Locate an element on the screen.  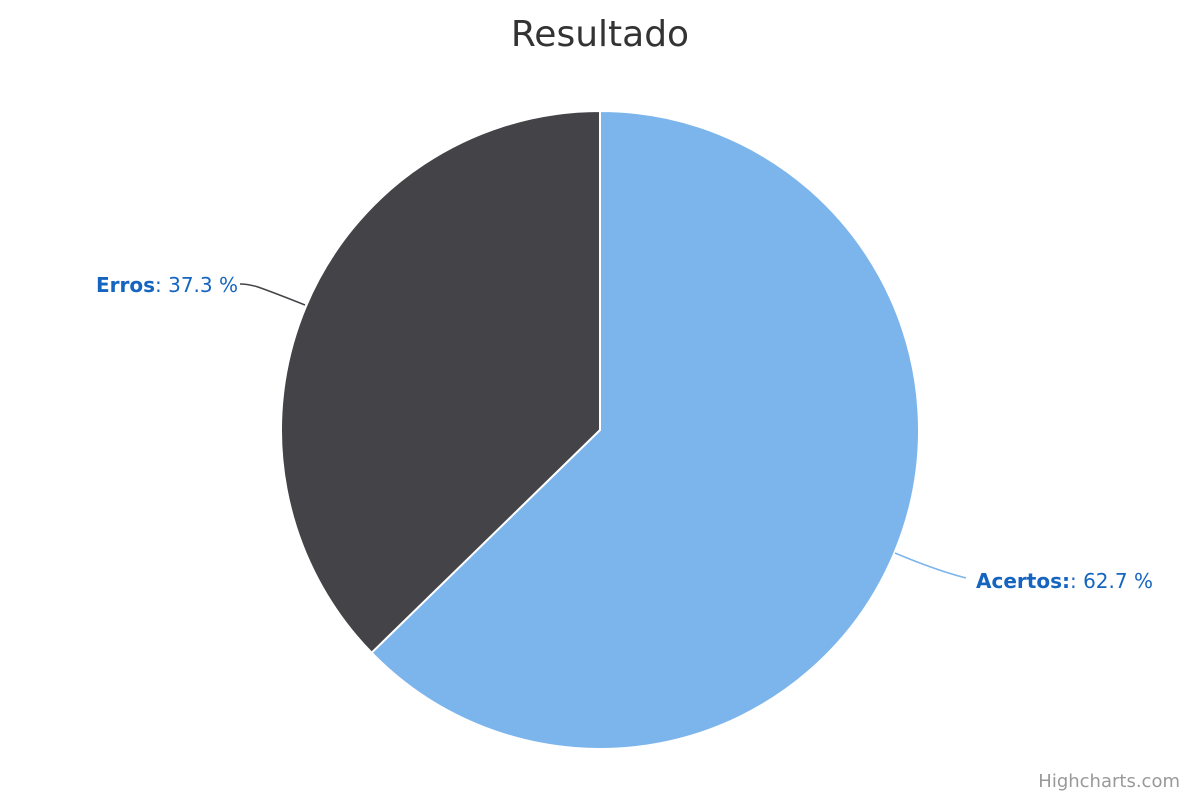
data-label-acertos: Acertos:: 62.7 % is located at coordinates (1064, 581).